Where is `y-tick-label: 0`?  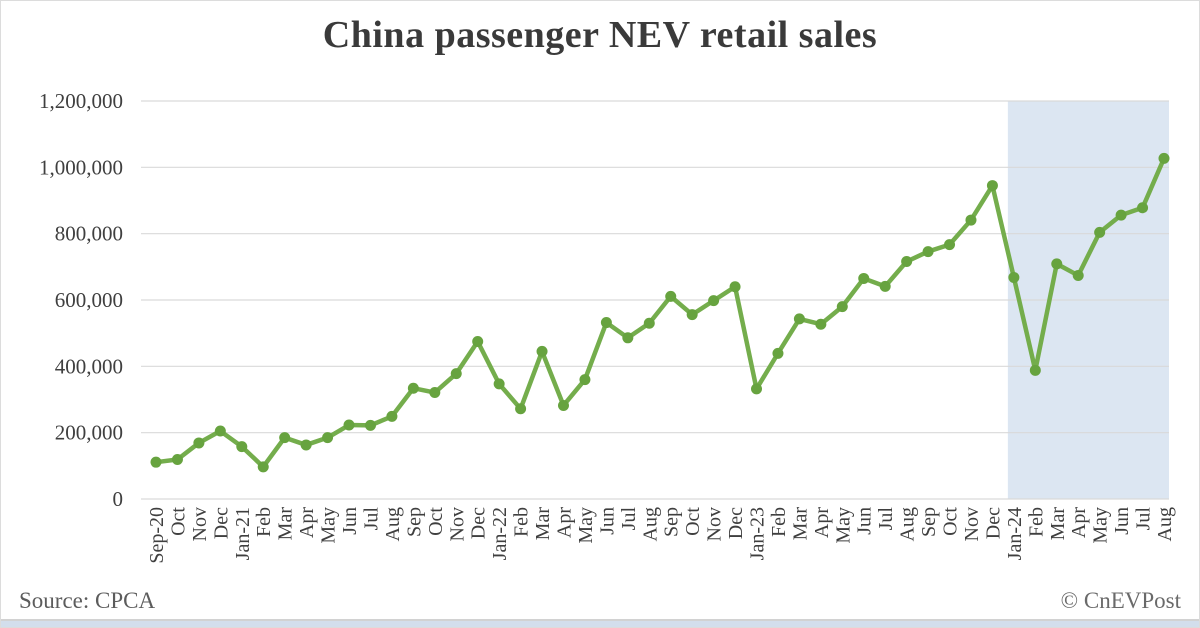 y-tick-label: 0 is located at coordinates (118, 499).